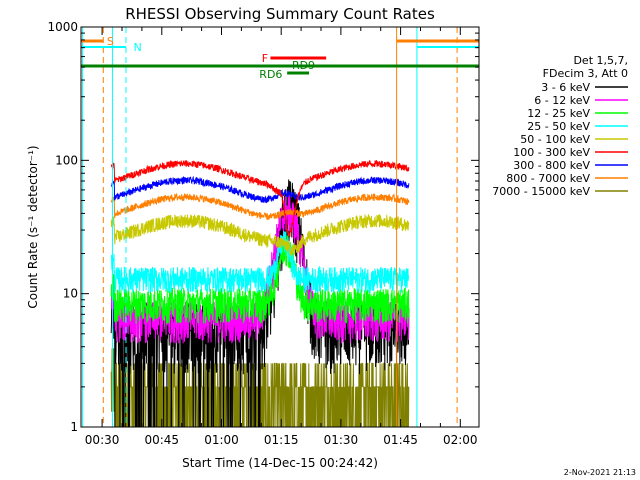 The height and width of the screenshot is (480, 640). What do you see at coordinates (102, 440) in the screenshot?
I see `x-tick-label: 00:30` at bounding box center [102, 440].